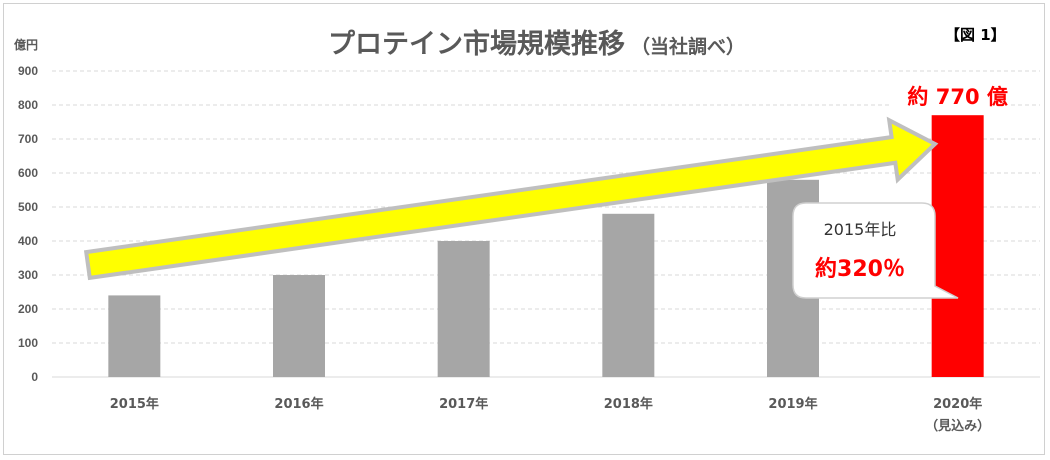 This screenshot has width=1050, height=460. I want to click on y-tick-label: 800, so click(28, 105).